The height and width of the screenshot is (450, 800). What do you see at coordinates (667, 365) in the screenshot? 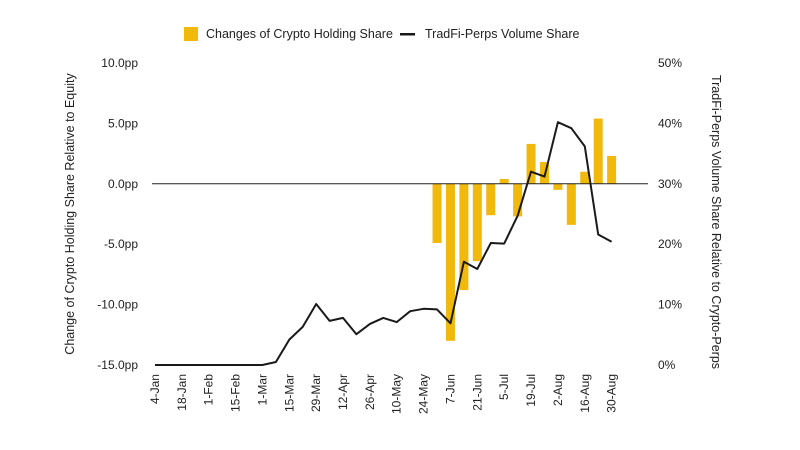
I see `y-tick-label-right: 0%` at bounding box center [667, 365].